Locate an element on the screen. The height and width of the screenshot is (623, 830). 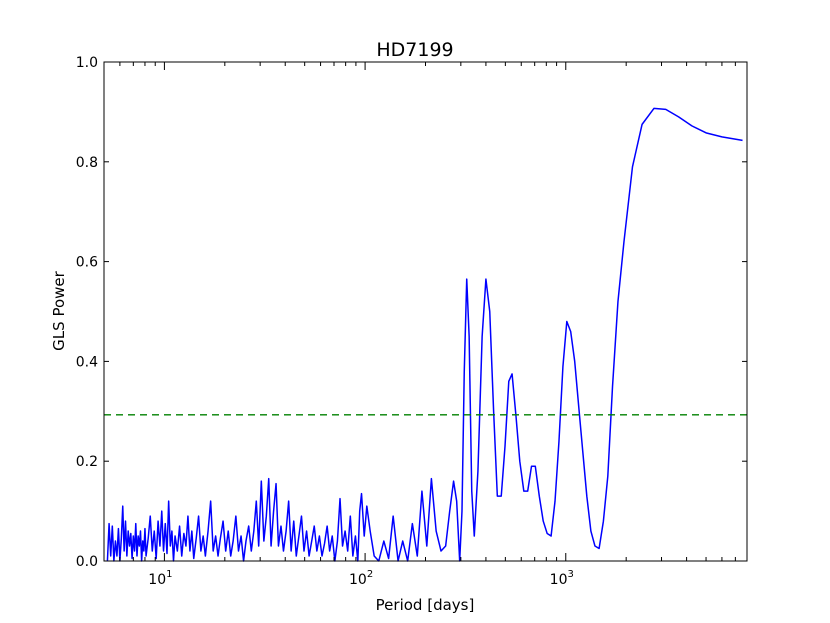
y-tick-label: 0.0 is located at coordinates (87, 562).